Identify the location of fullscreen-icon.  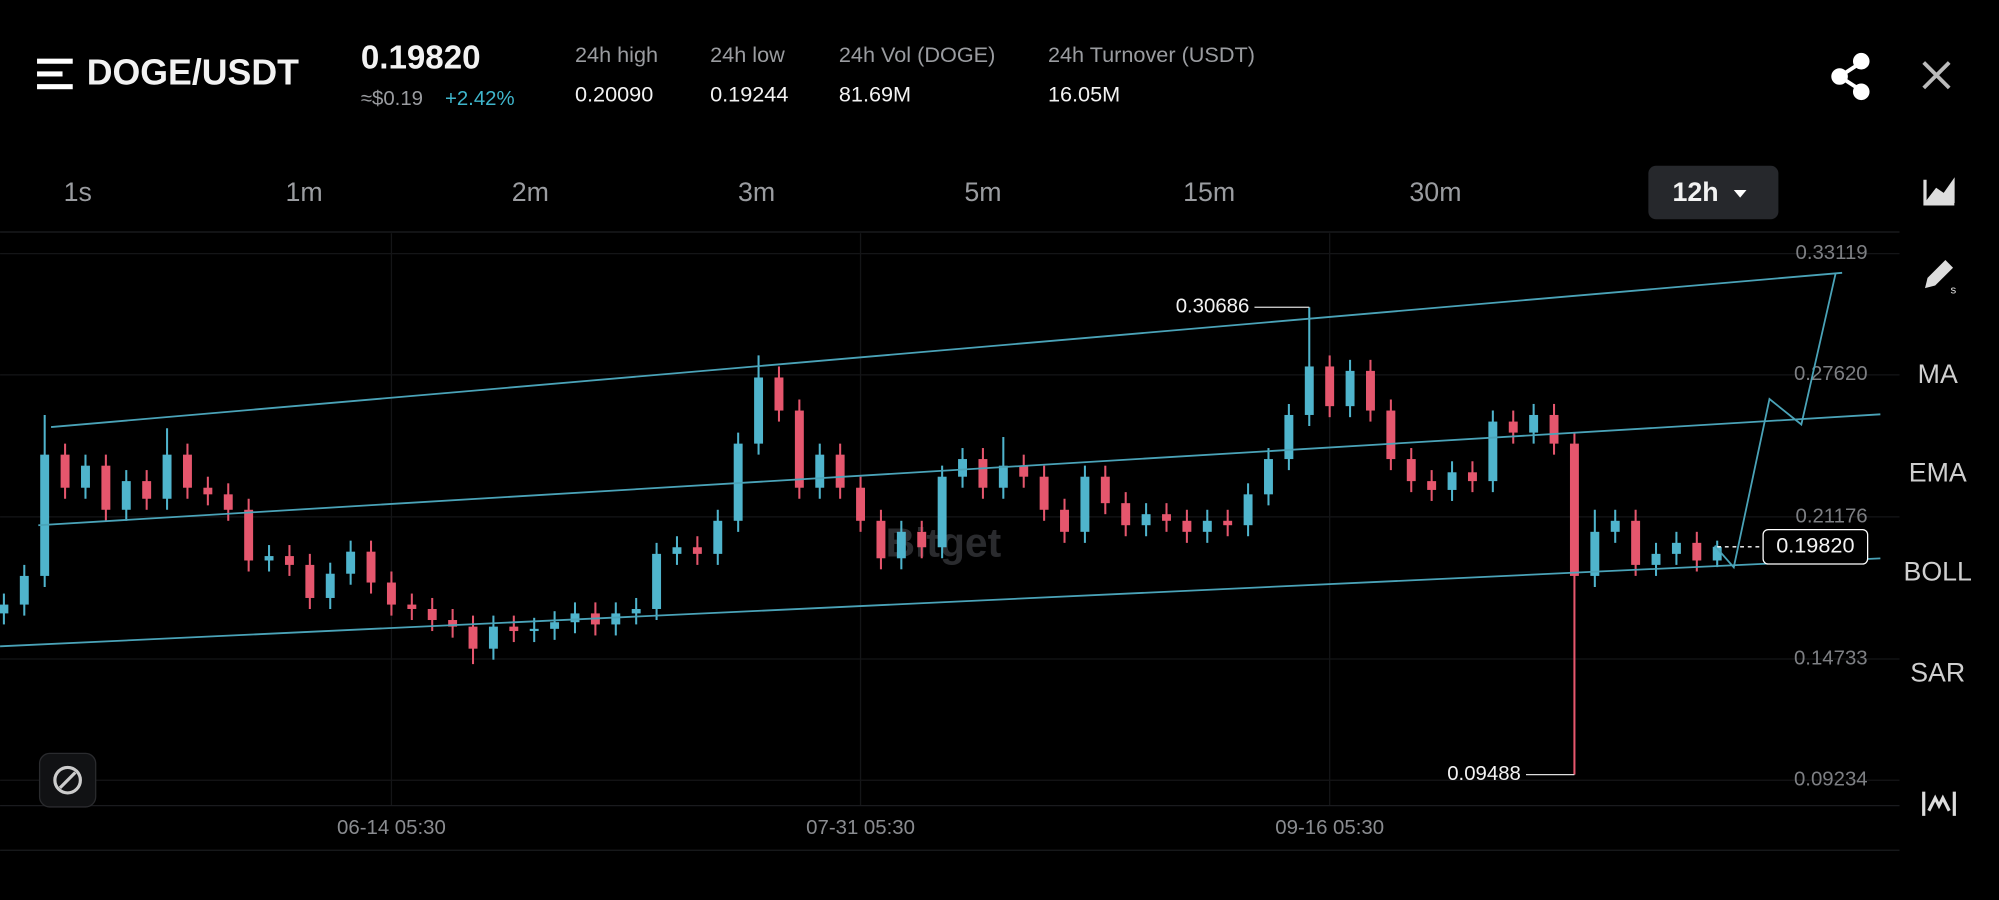
(1939, 803).